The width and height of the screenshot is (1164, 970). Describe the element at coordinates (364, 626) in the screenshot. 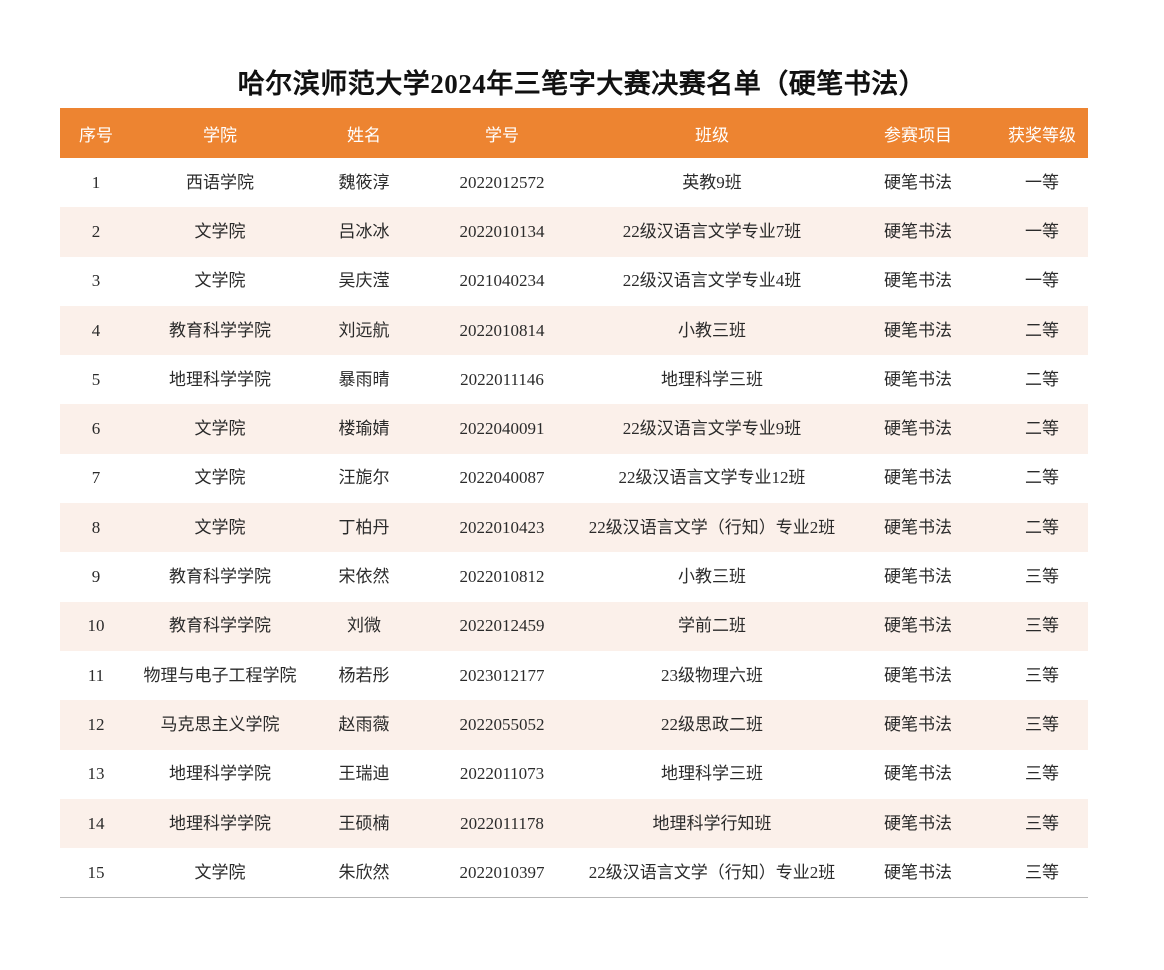

I see `cell-name: 刘微` at that location.